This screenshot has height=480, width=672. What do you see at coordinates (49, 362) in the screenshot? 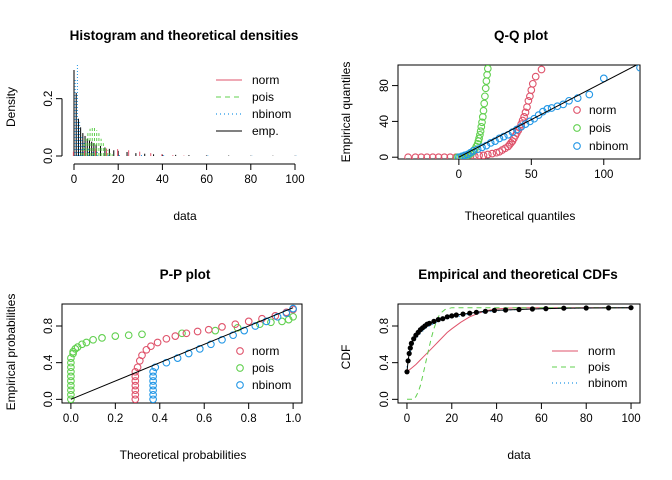
I see `pp-y-tick-label: 0.4` at bounding box center [49, 362].